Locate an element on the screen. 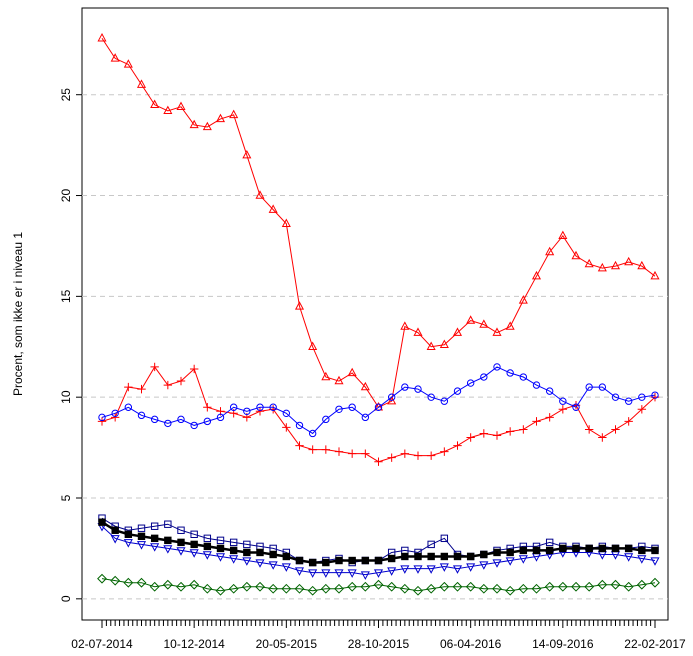 This screenshot has width=693, height=656. y-tick-label: 25 is located at coordinates (66, 95).